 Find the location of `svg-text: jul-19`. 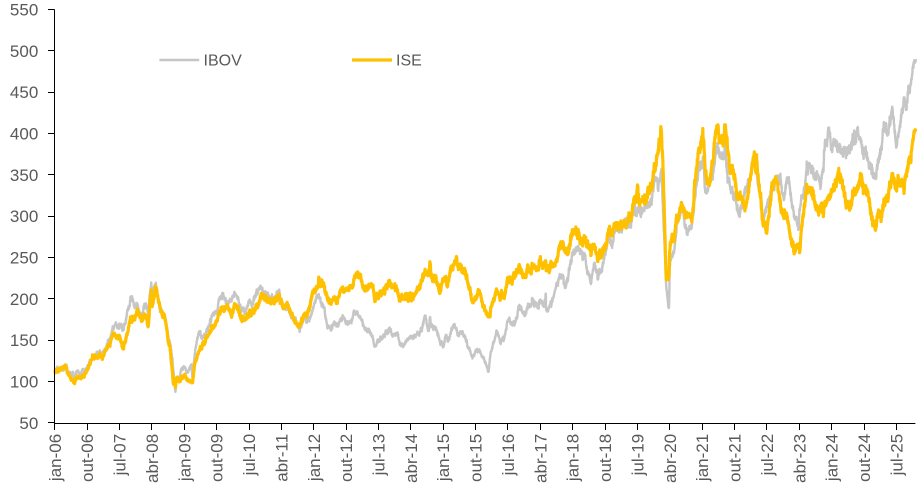

svg-text: jul-19 is located at coordinates (638, 455).